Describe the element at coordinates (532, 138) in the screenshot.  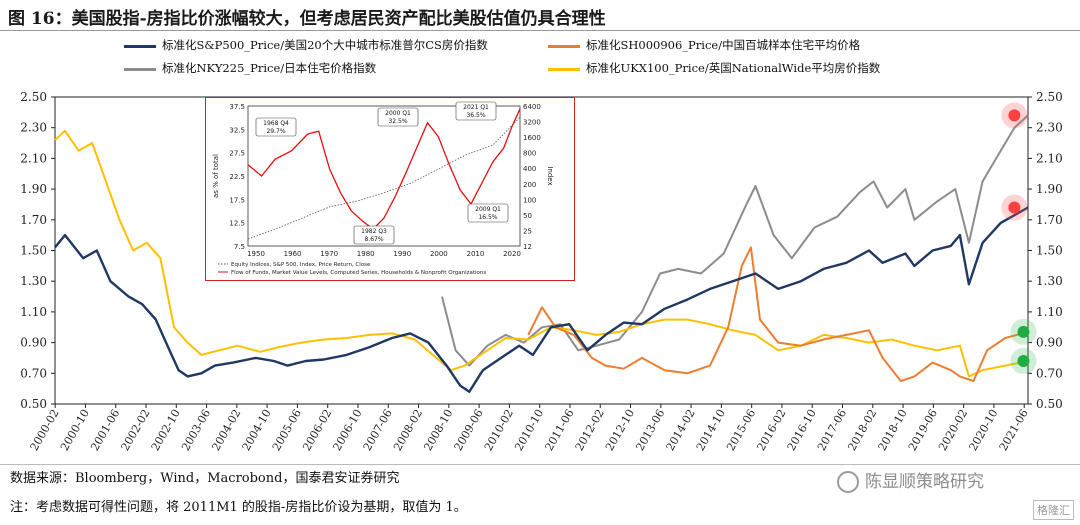
I see `inset-y-right-tick: 1600` at that location.